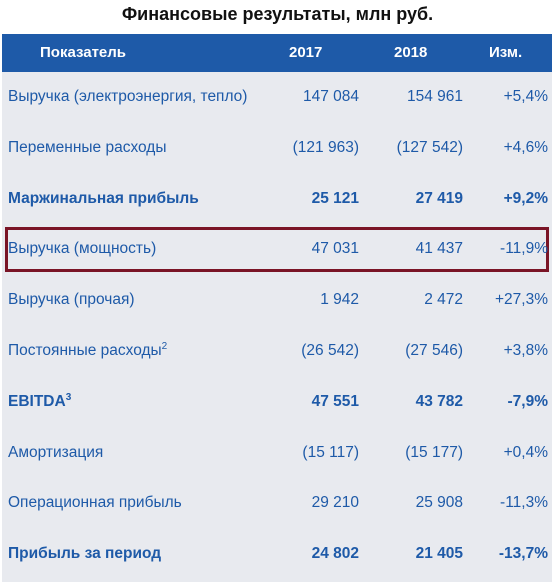 This screenshot has width=555, height=585. I want to click on row-label: Маржинальная прибыль, so click(103, 199).